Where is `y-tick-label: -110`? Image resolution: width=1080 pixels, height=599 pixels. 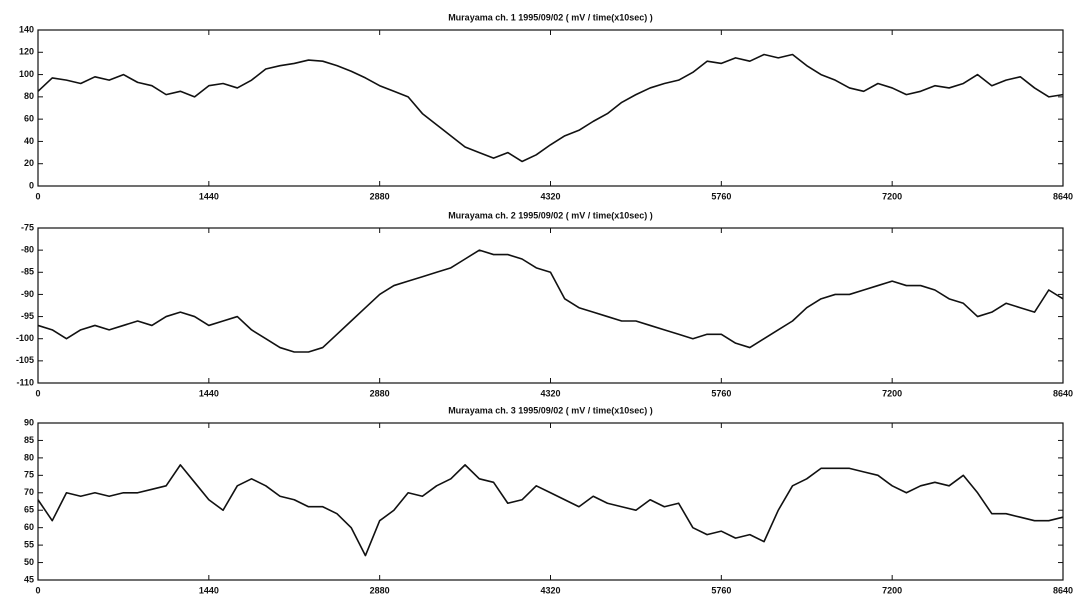 y-tick-label: -110 is located at coordinates (25, 382).